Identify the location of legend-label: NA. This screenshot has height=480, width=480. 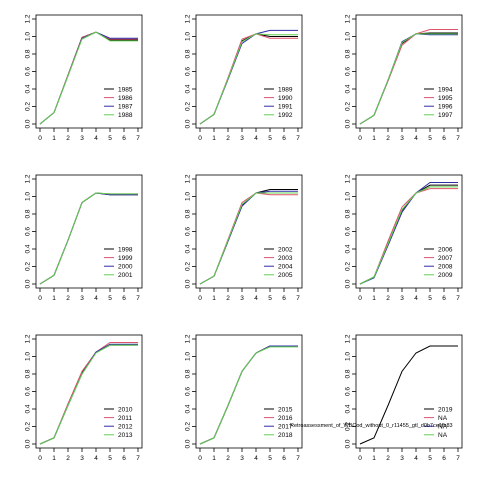
(443, 427).